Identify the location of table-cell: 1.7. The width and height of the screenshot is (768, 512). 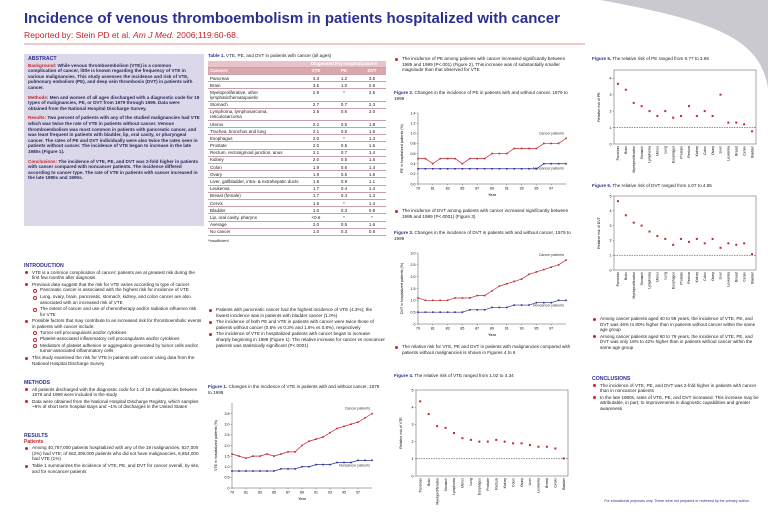
(316, 196).